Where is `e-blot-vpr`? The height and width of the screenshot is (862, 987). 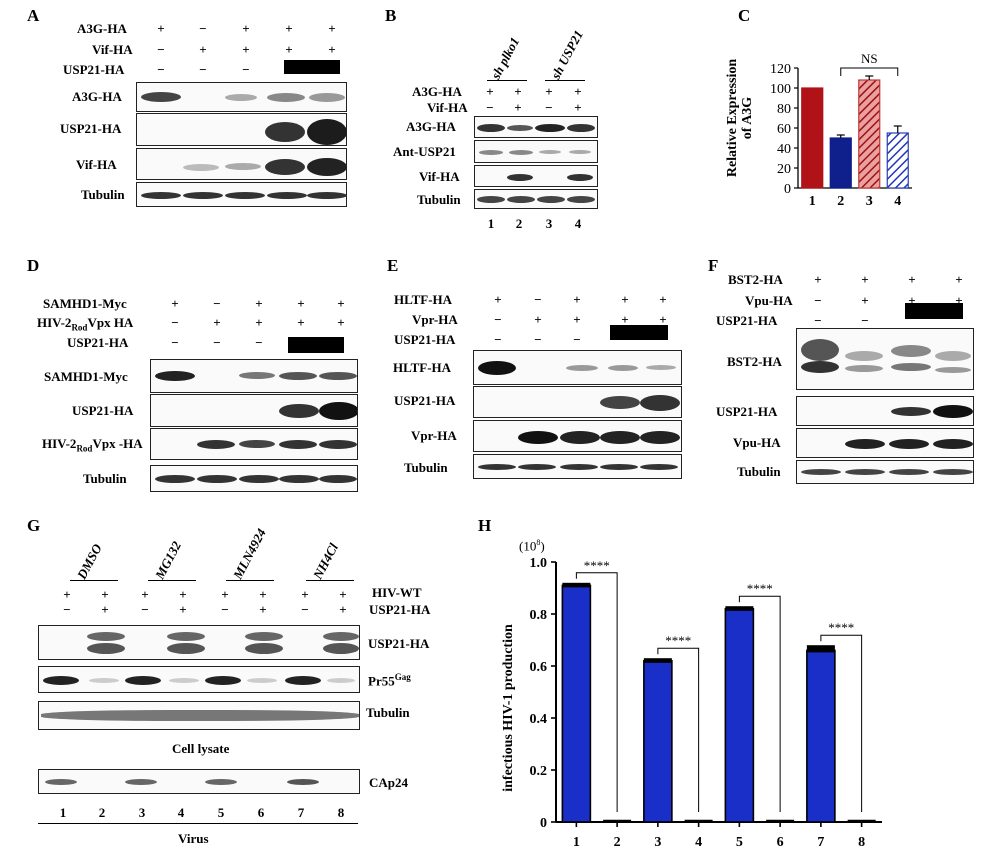
e-blot-vpr is located at coordinates (577, 436).